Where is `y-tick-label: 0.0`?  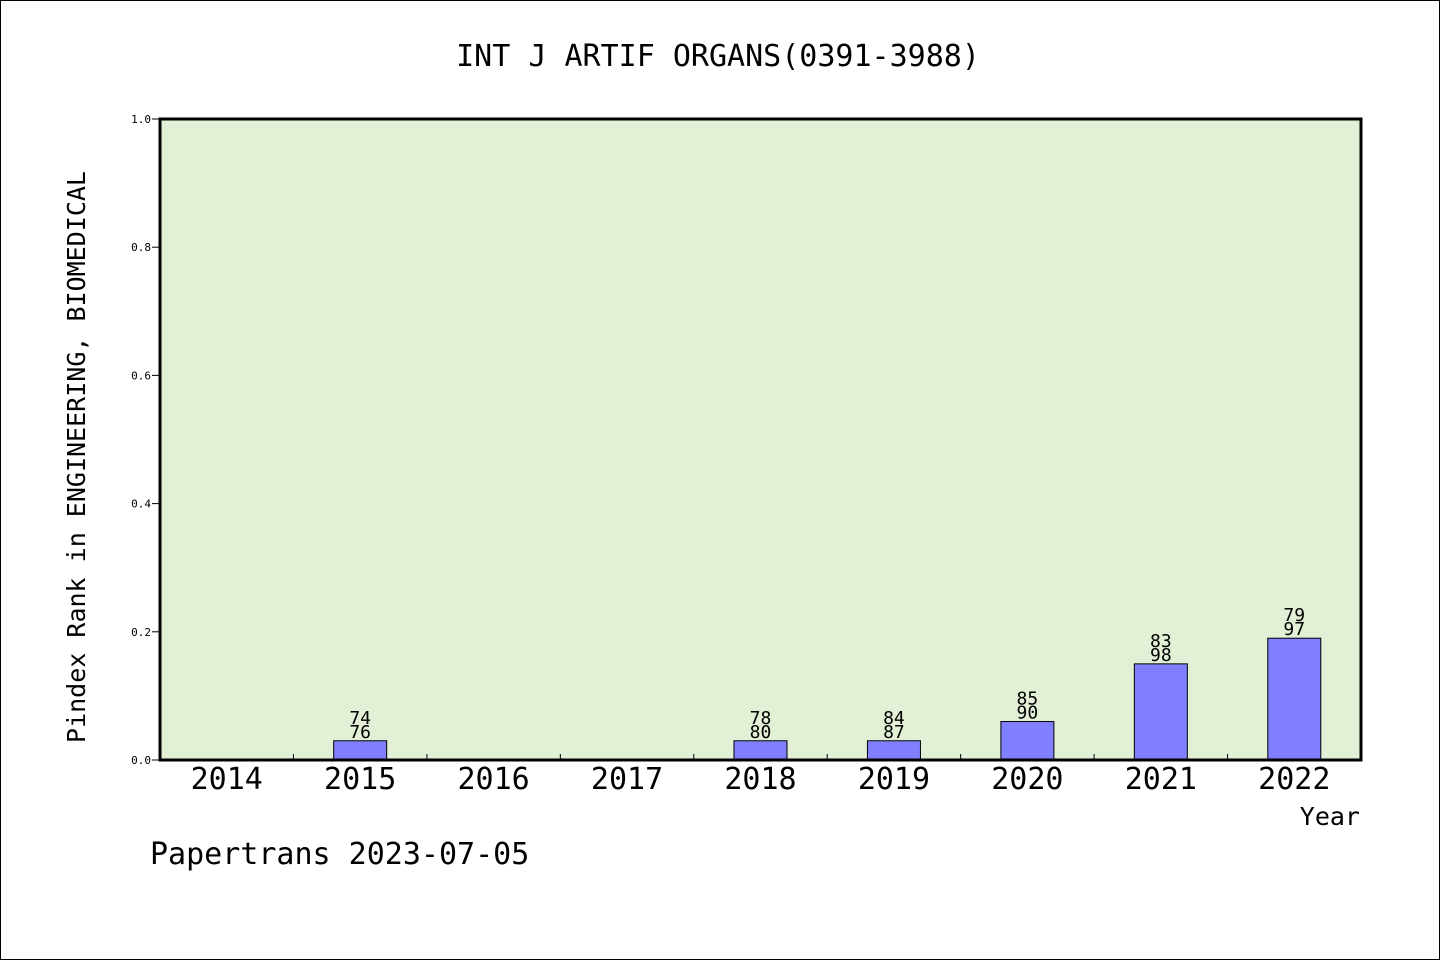
y-tick-label: 0.0 is located at coordinates (141, 760).